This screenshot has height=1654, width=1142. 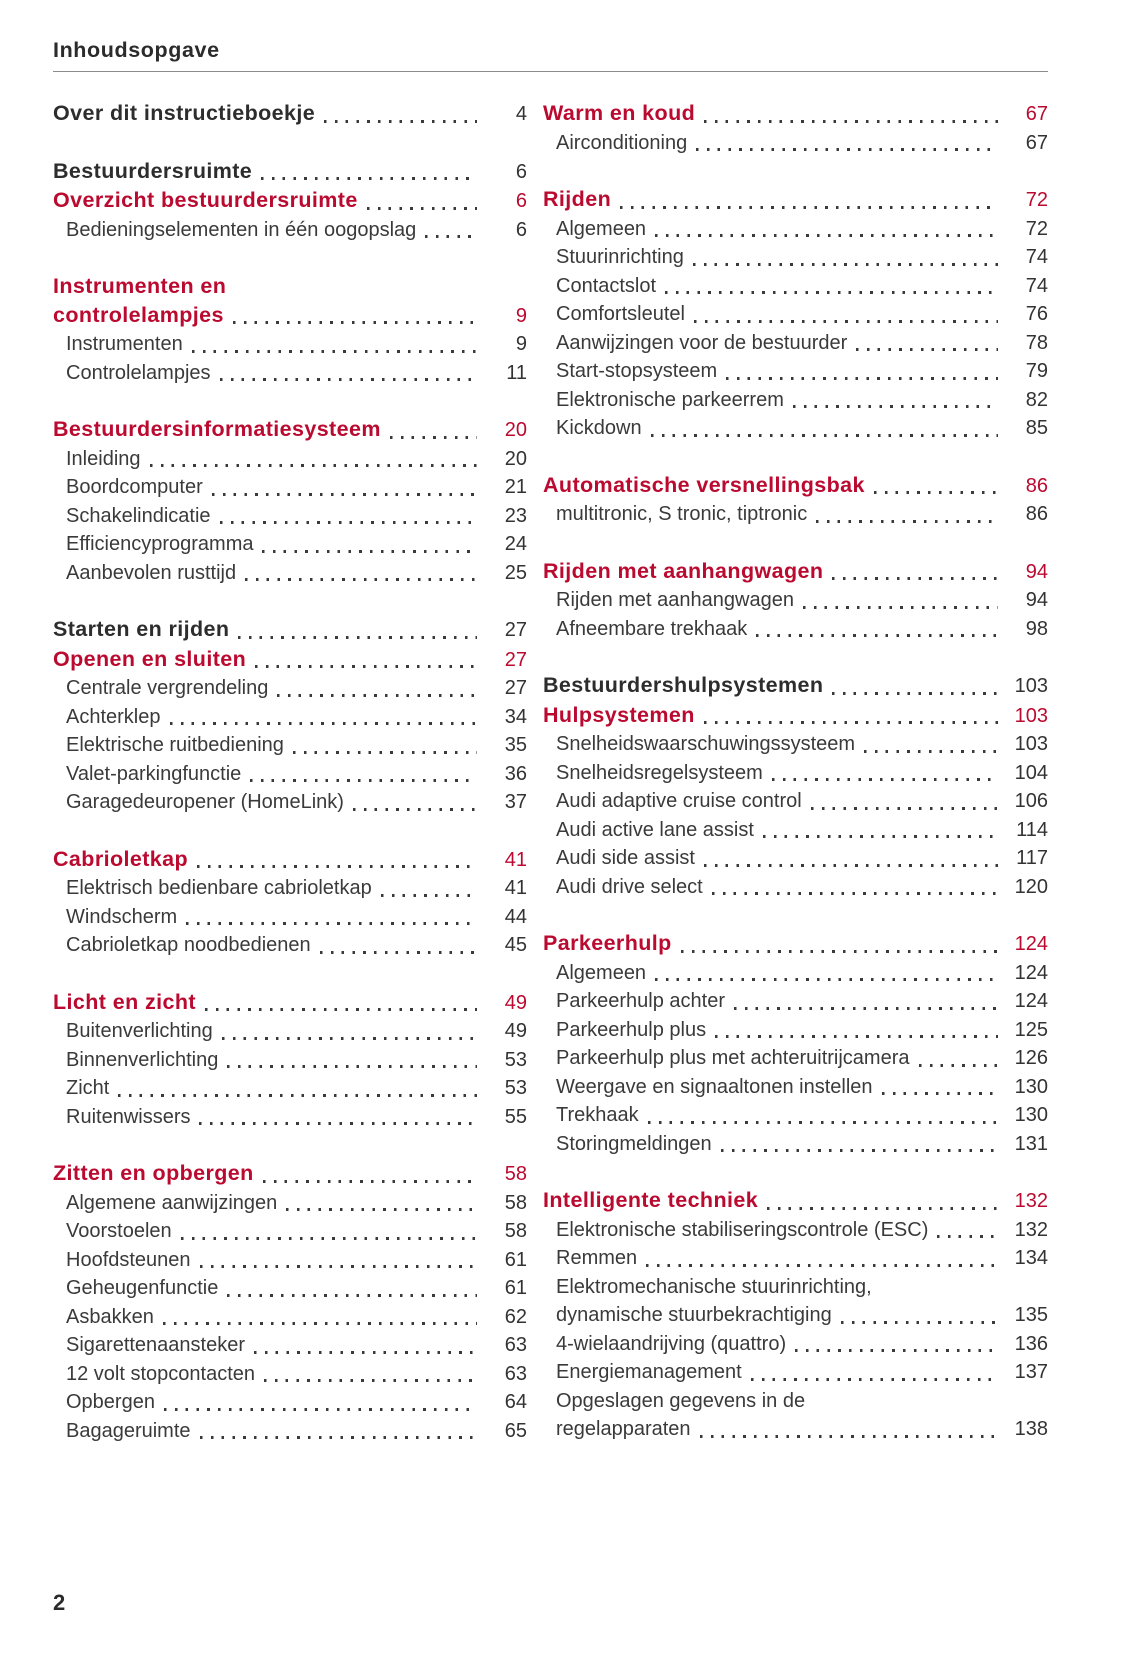 I want to click on toc-entry: Elektronische parkeerrem 82, so click(x=795, y=400).